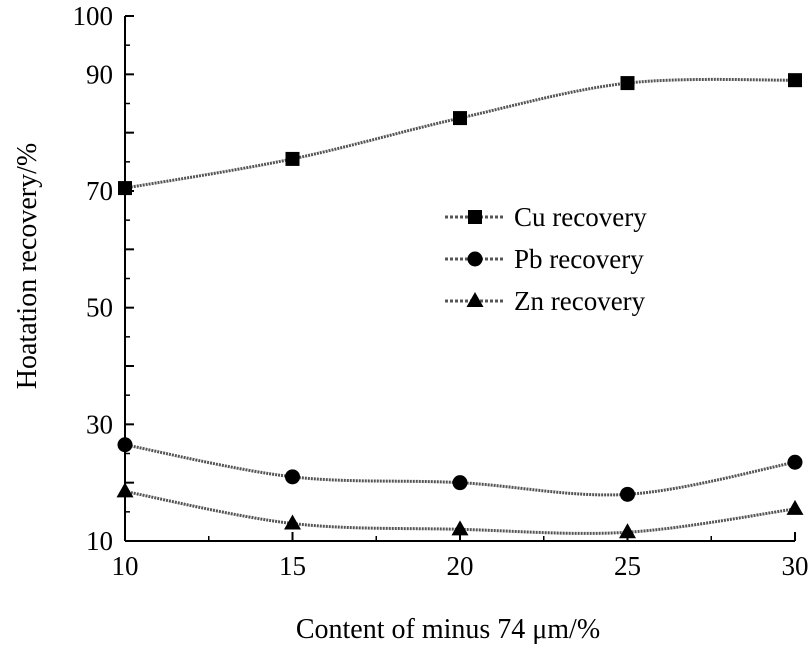  Describe the element at coordinates (99, 191) in the screenshot. I see `y-tick-label: 70` at that location.